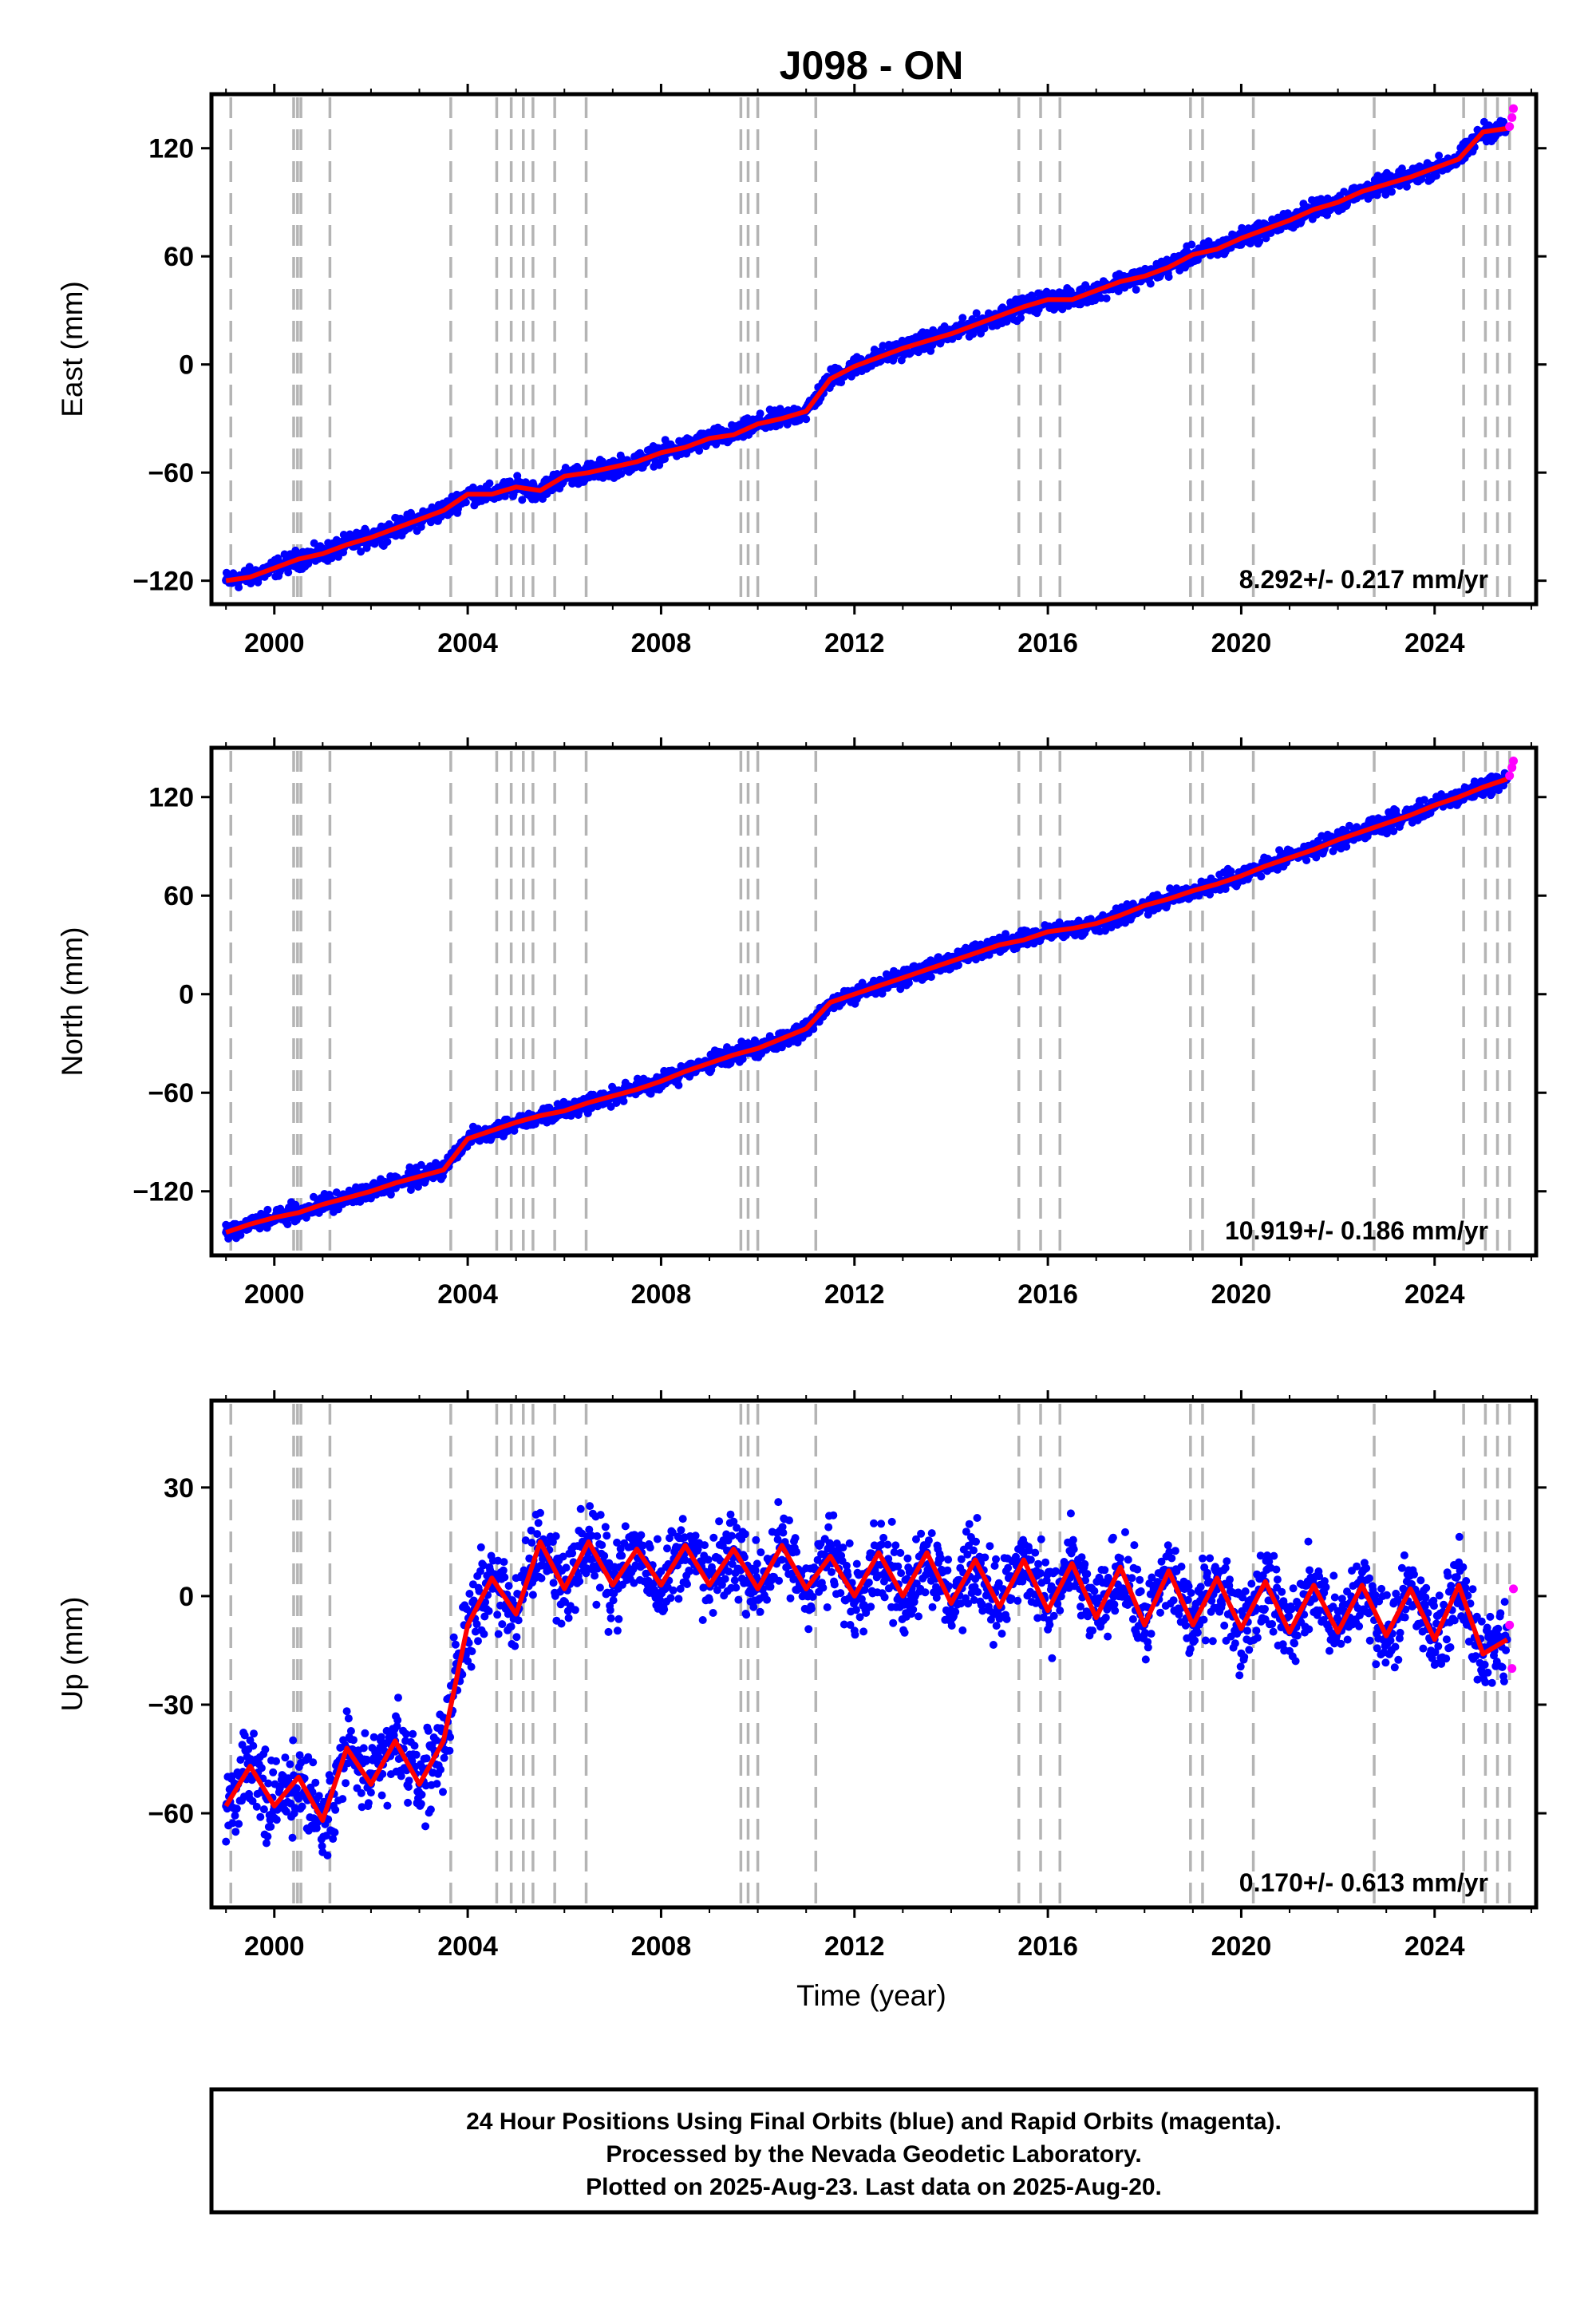  I want to click on rate-label: 10.919+/- 0.186 mm/yr, so click(1356, 1230).